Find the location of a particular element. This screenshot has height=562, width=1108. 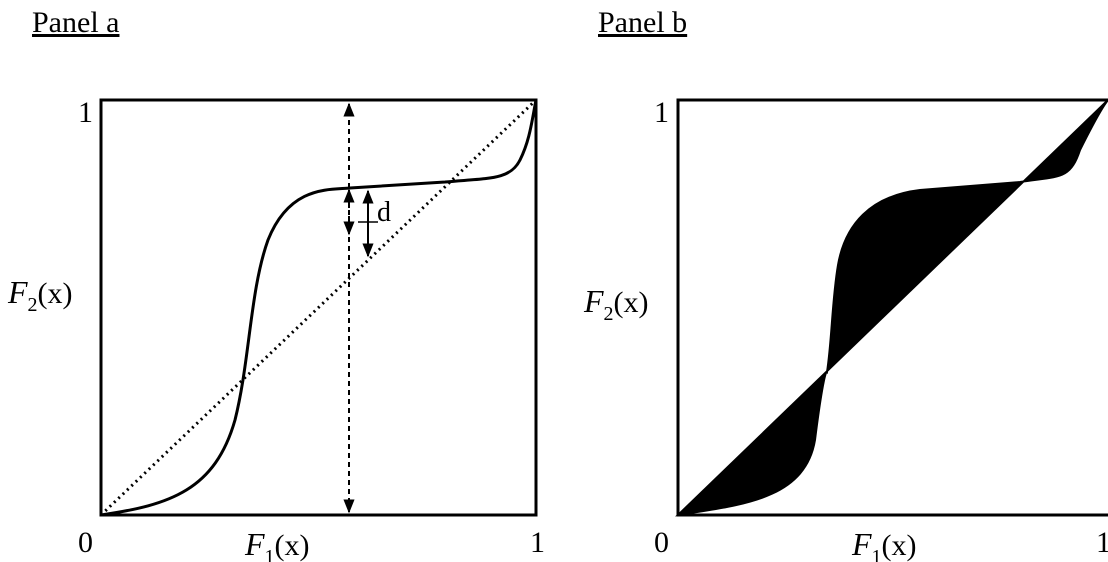

panel-b-title: Panel b is located at coordinates (642, 22).